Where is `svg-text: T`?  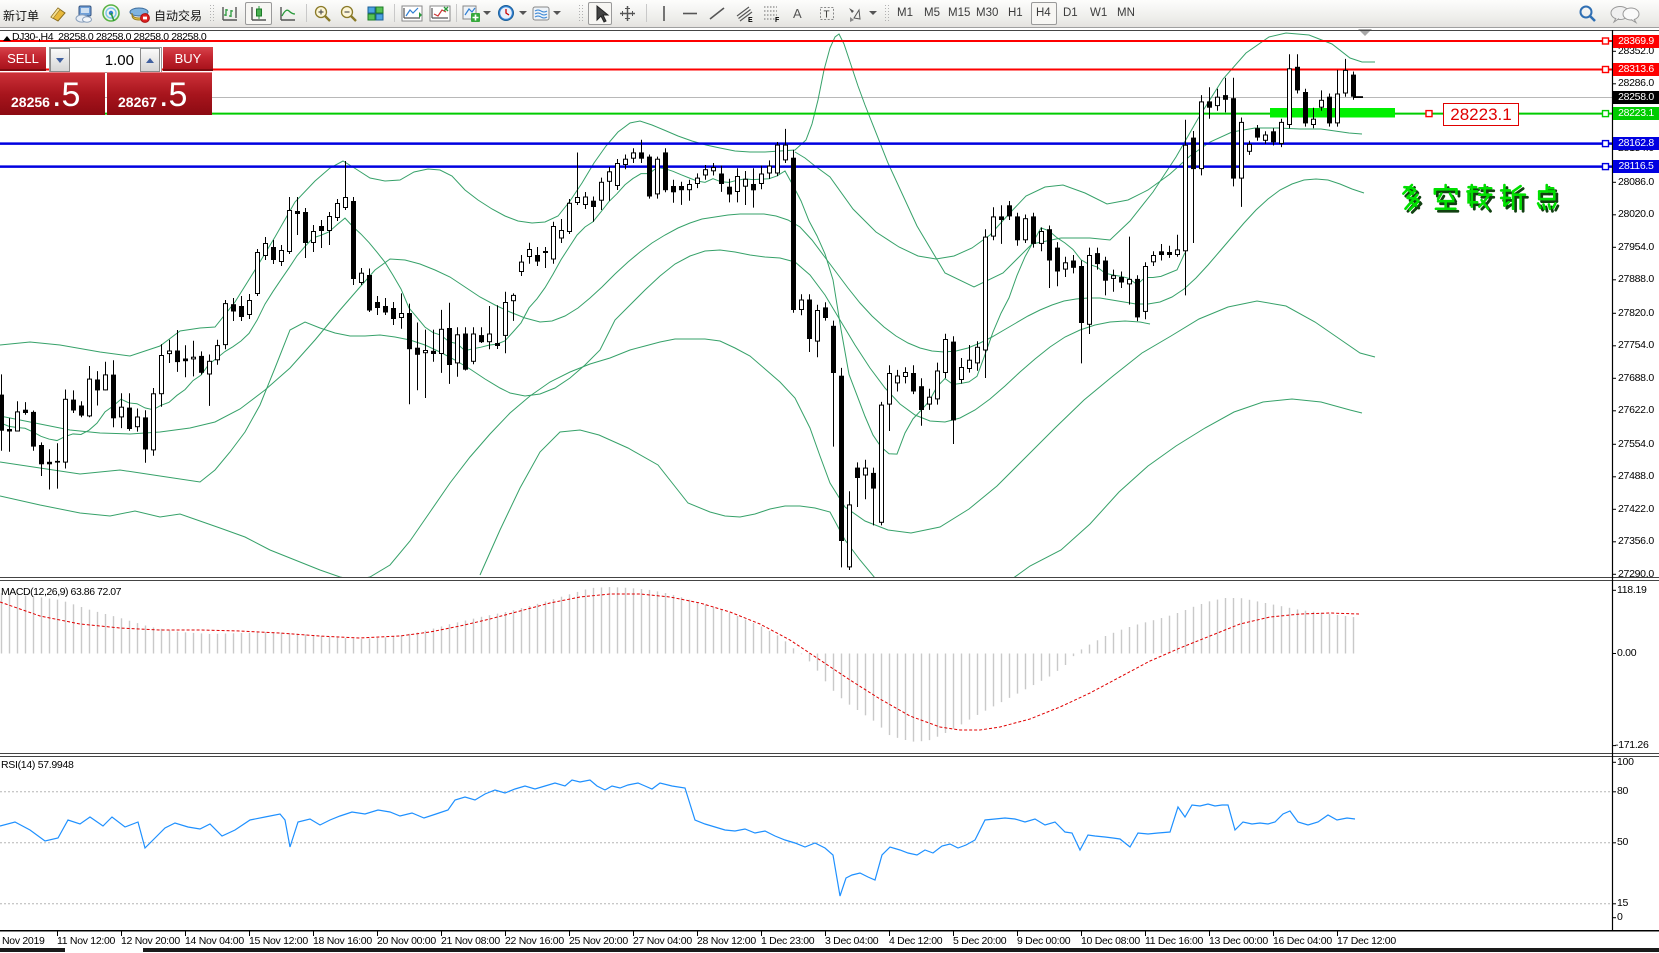 svg-text: T is located at coordinates (827, 15).